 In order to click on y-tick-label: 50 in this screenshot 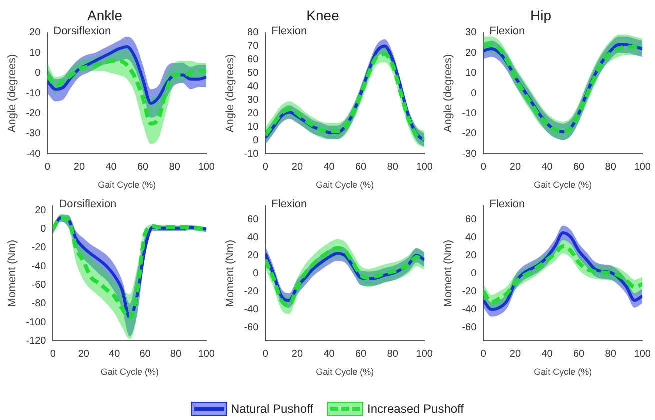, I will do `click(254, 74)`.